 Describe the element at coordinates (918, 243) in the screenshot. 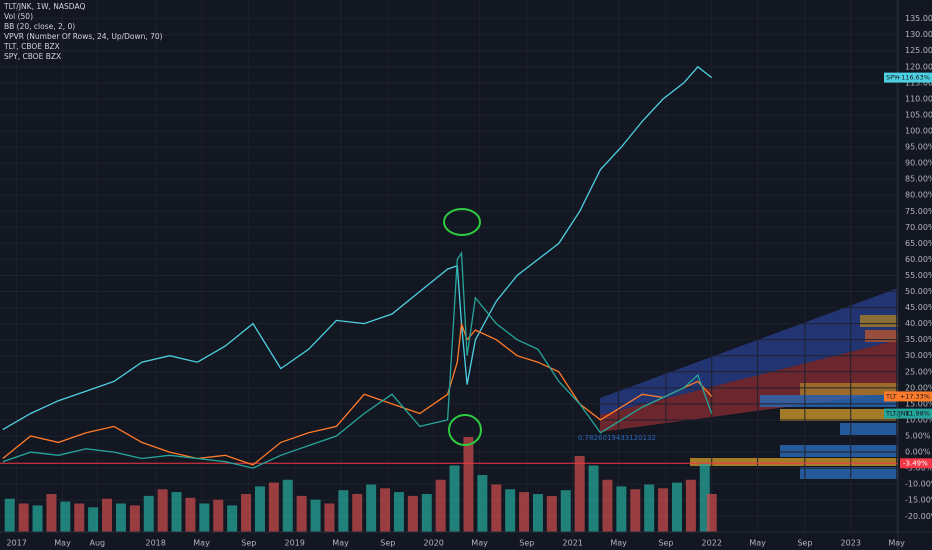

I see `y-tick-label: 65.00%` at that location.